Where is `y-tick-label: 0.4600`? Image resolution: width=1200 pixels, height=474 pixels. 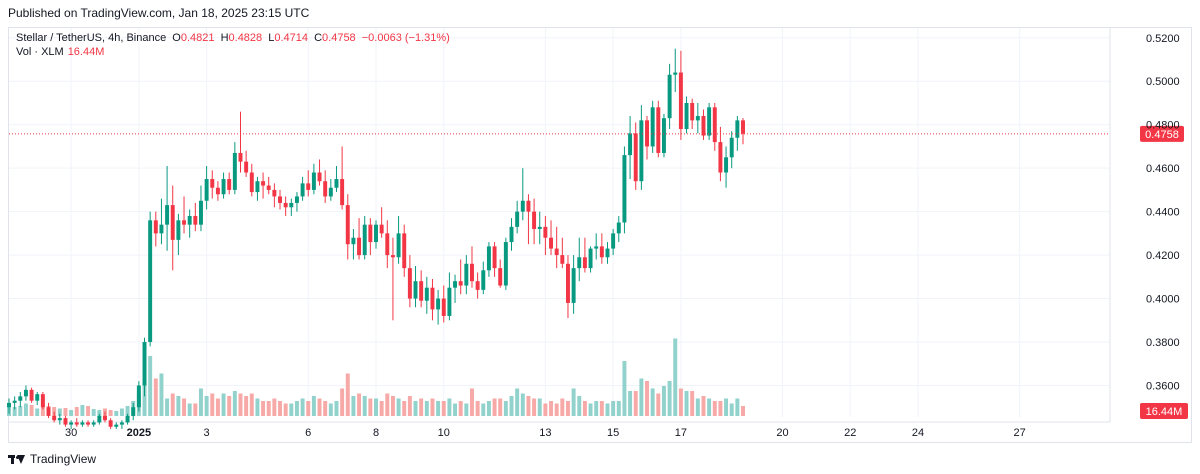 y-tick-label: 0.4600 is located at coordinates (1163, 169).